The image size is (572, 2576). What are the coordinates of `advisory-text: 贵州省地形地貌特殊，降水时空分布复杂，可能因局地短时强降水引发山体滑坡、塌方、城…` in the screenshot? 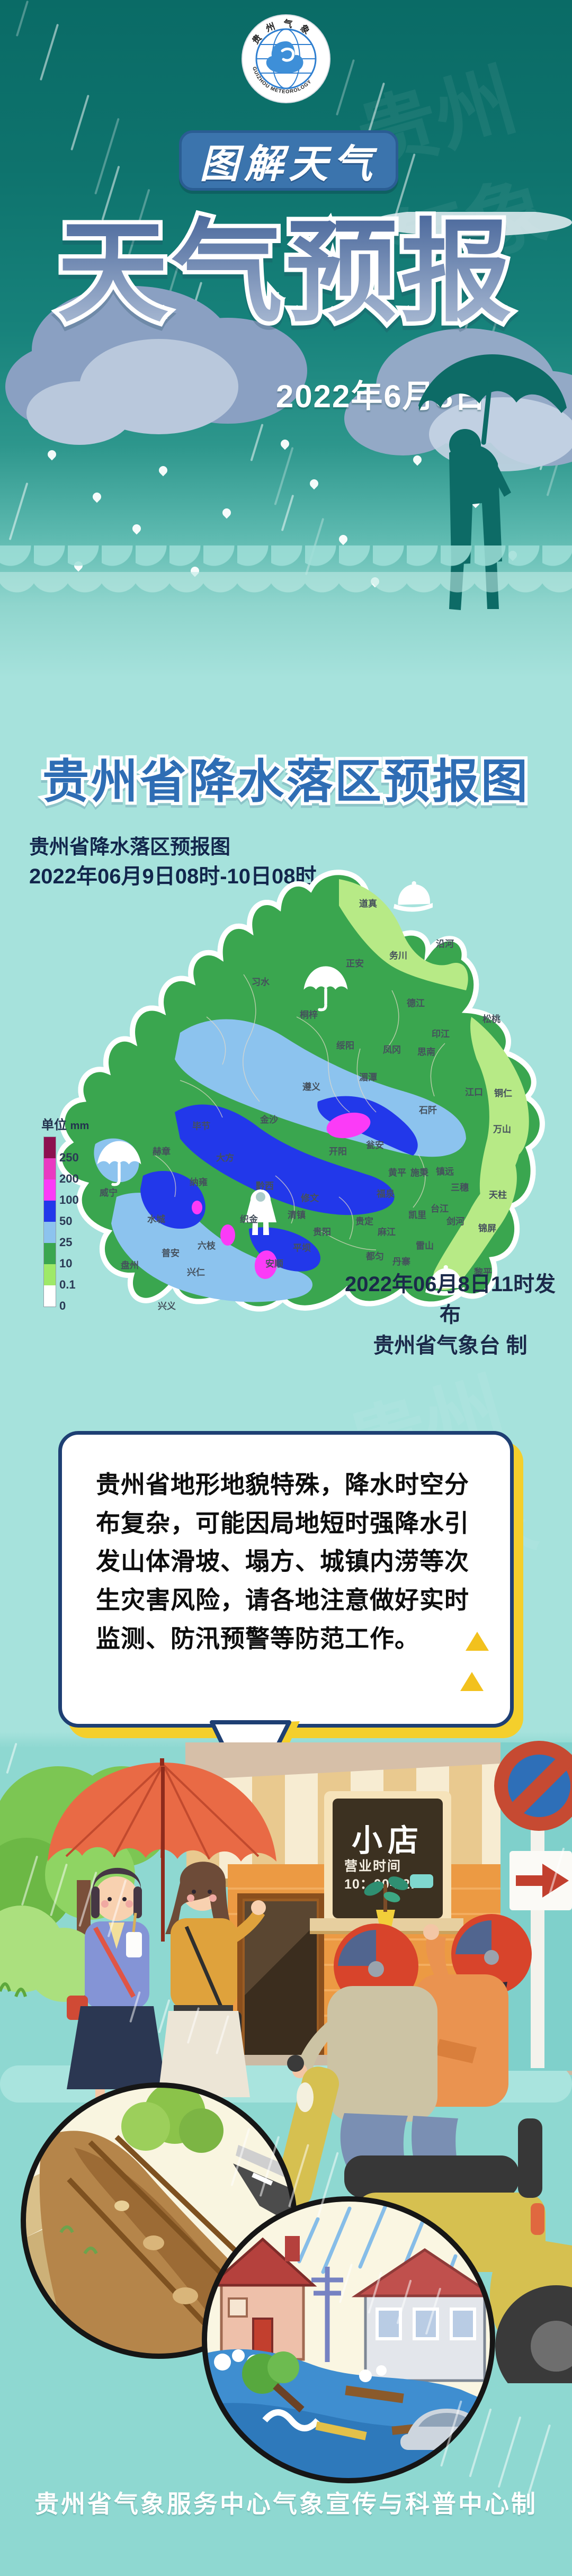 It's located at (283, 1561).